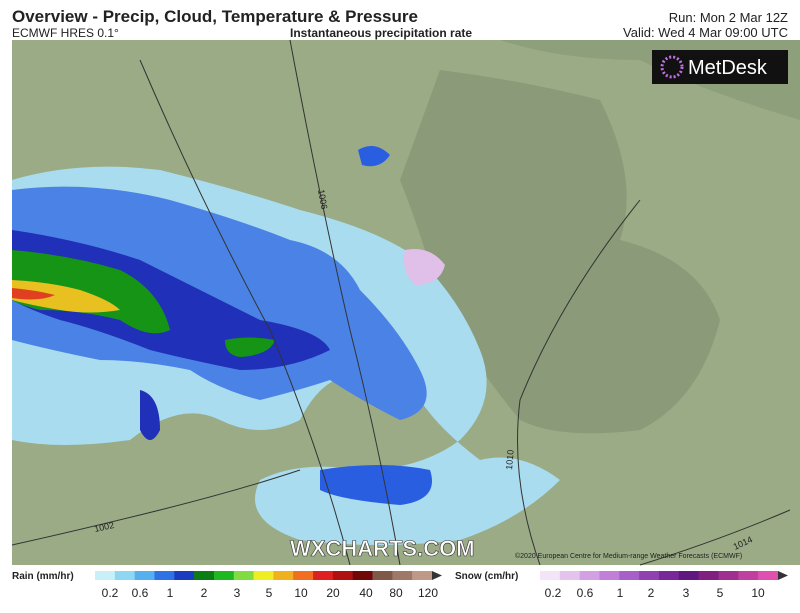  What do you see at coordinates (381, 33) in the screenshot?
I see `subtitle: Instantaneous precipitation rate` at bounding box center [381, 33].